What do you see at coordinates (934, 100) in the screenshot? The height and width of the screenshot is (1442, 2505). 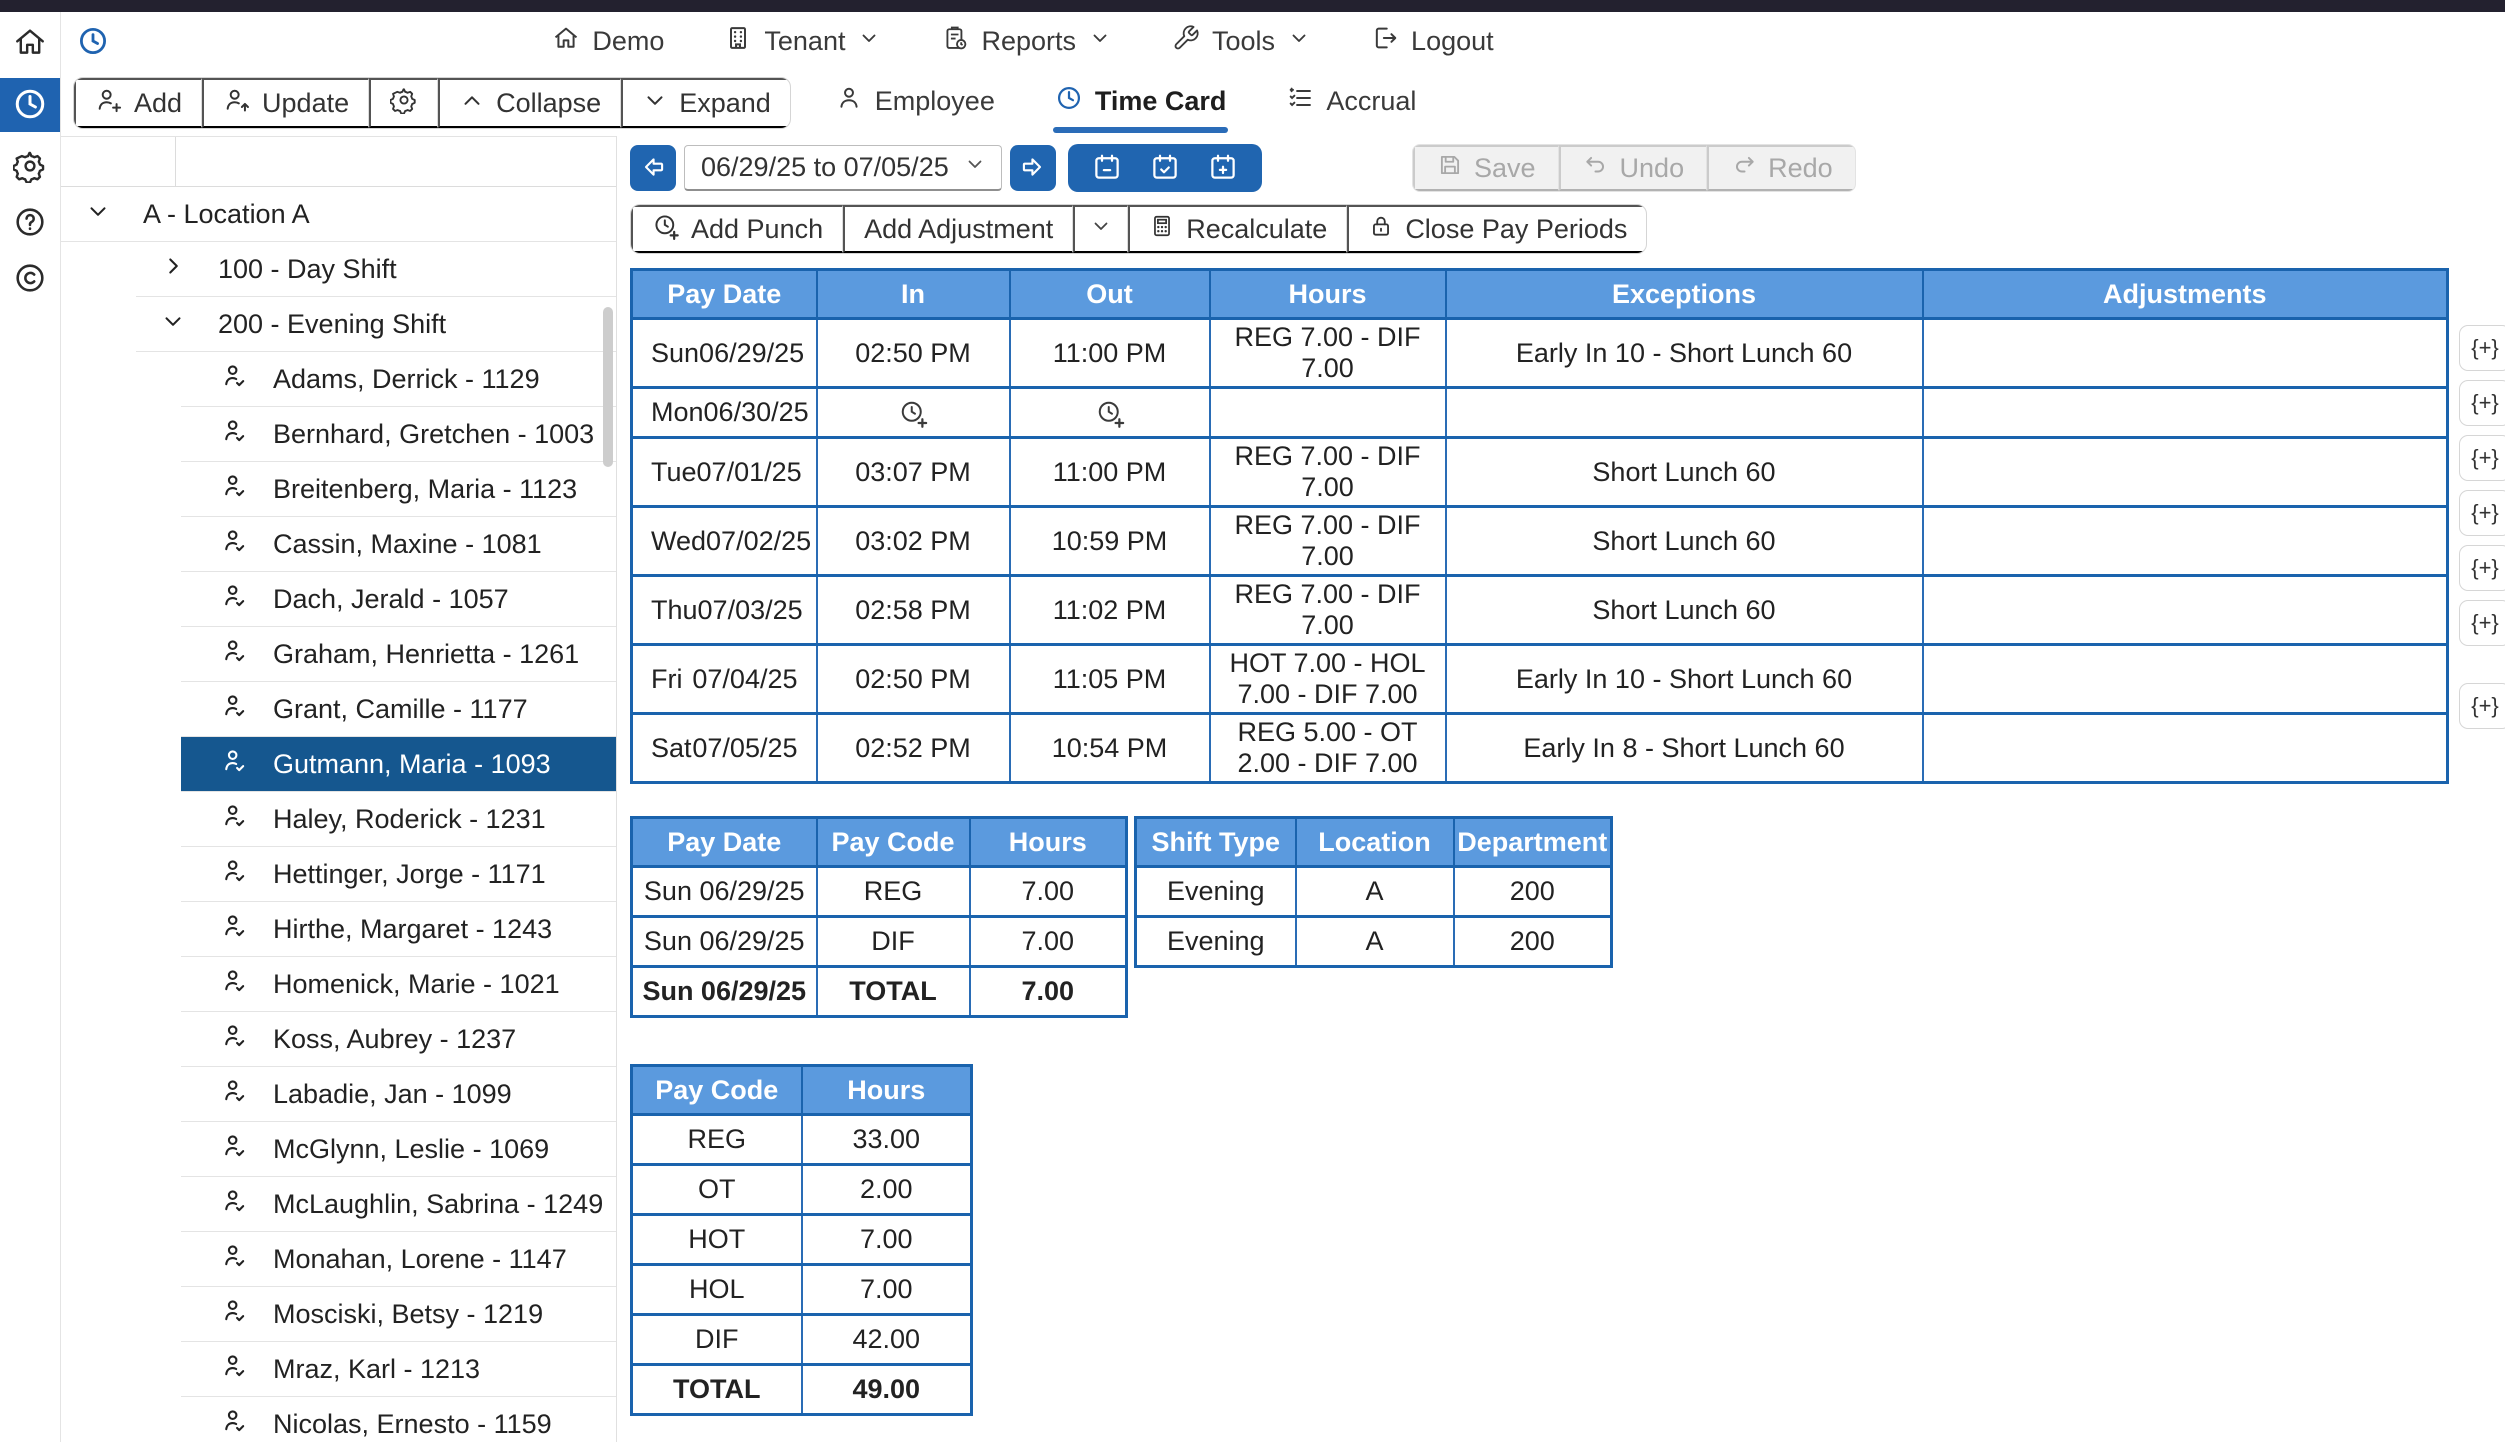 I see `tab-employee-label: Employee` at bounding box center [934, 100].